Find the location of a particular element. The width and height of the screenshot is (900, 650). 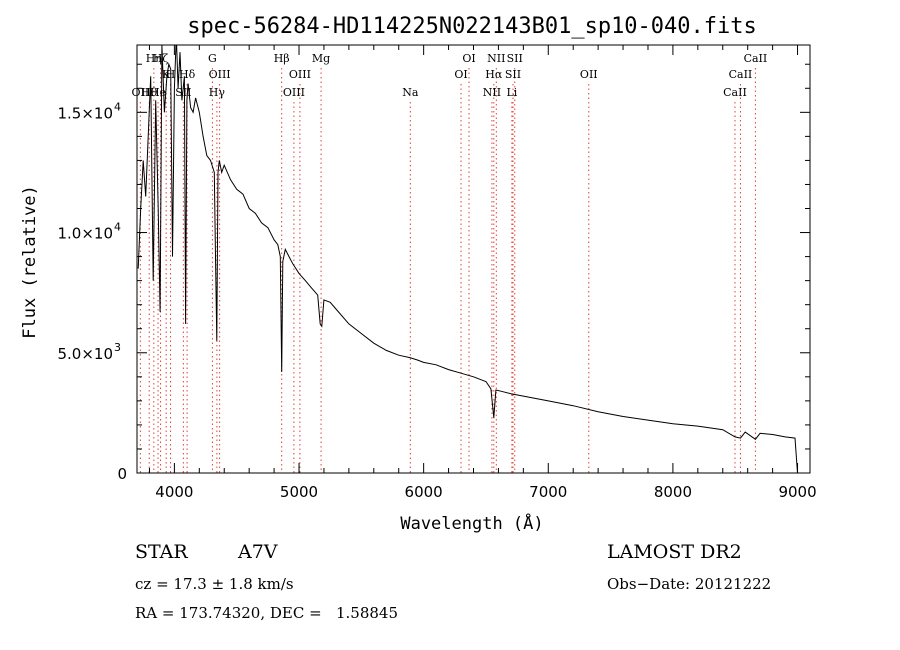

y-tick-label: 0 is located at coordinates (122, 474).